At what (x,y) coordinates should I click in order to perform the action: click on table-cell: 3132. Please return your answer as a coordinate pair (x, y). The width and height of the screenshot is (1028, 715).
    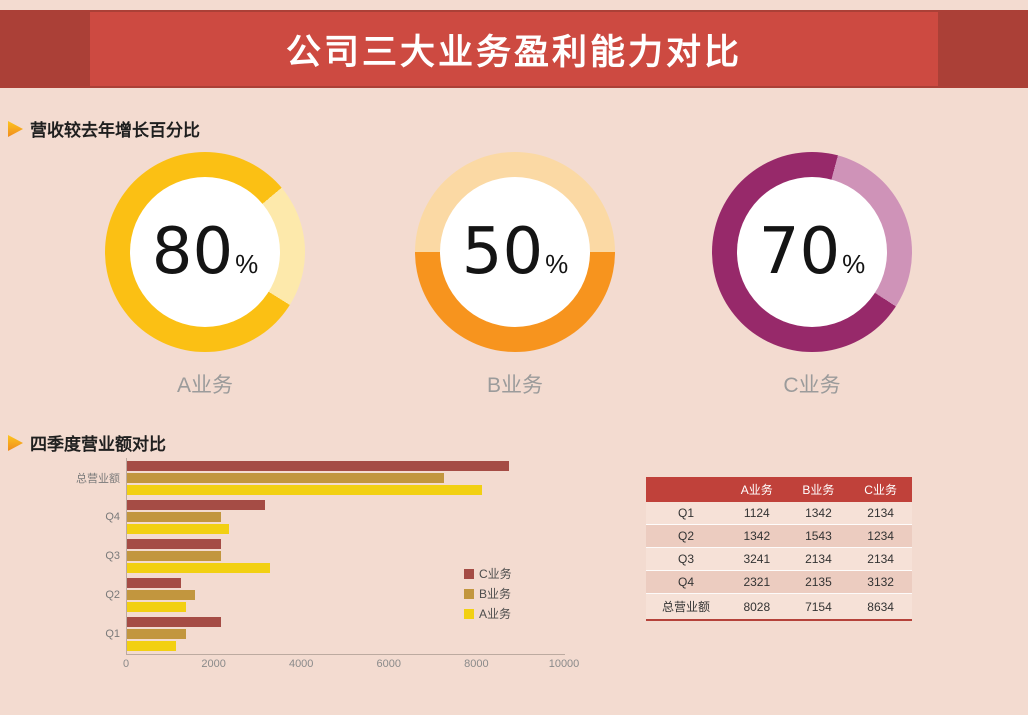
    Looking at the image, I should click on (880, 582).